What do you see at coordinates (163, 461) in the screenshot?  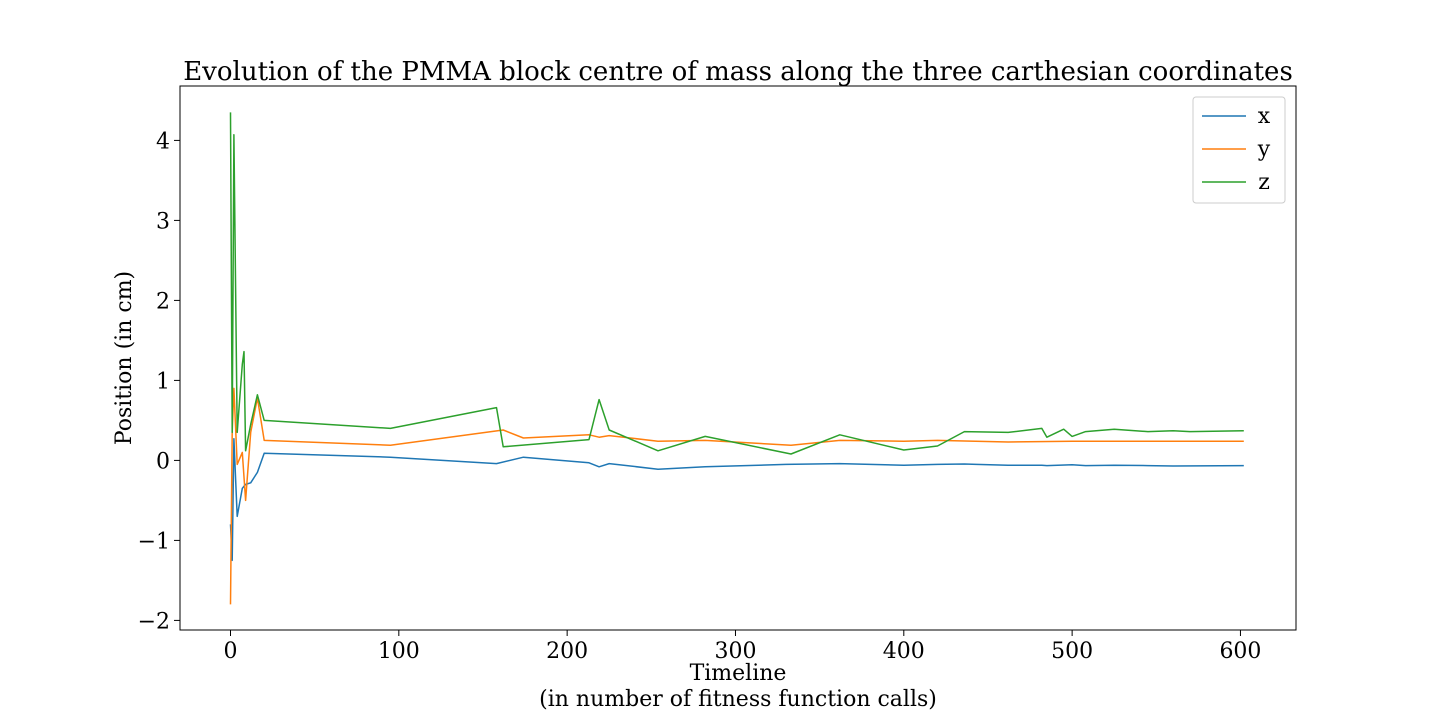 I see `y-tick-label: 0` at bounding box center [163, 461].